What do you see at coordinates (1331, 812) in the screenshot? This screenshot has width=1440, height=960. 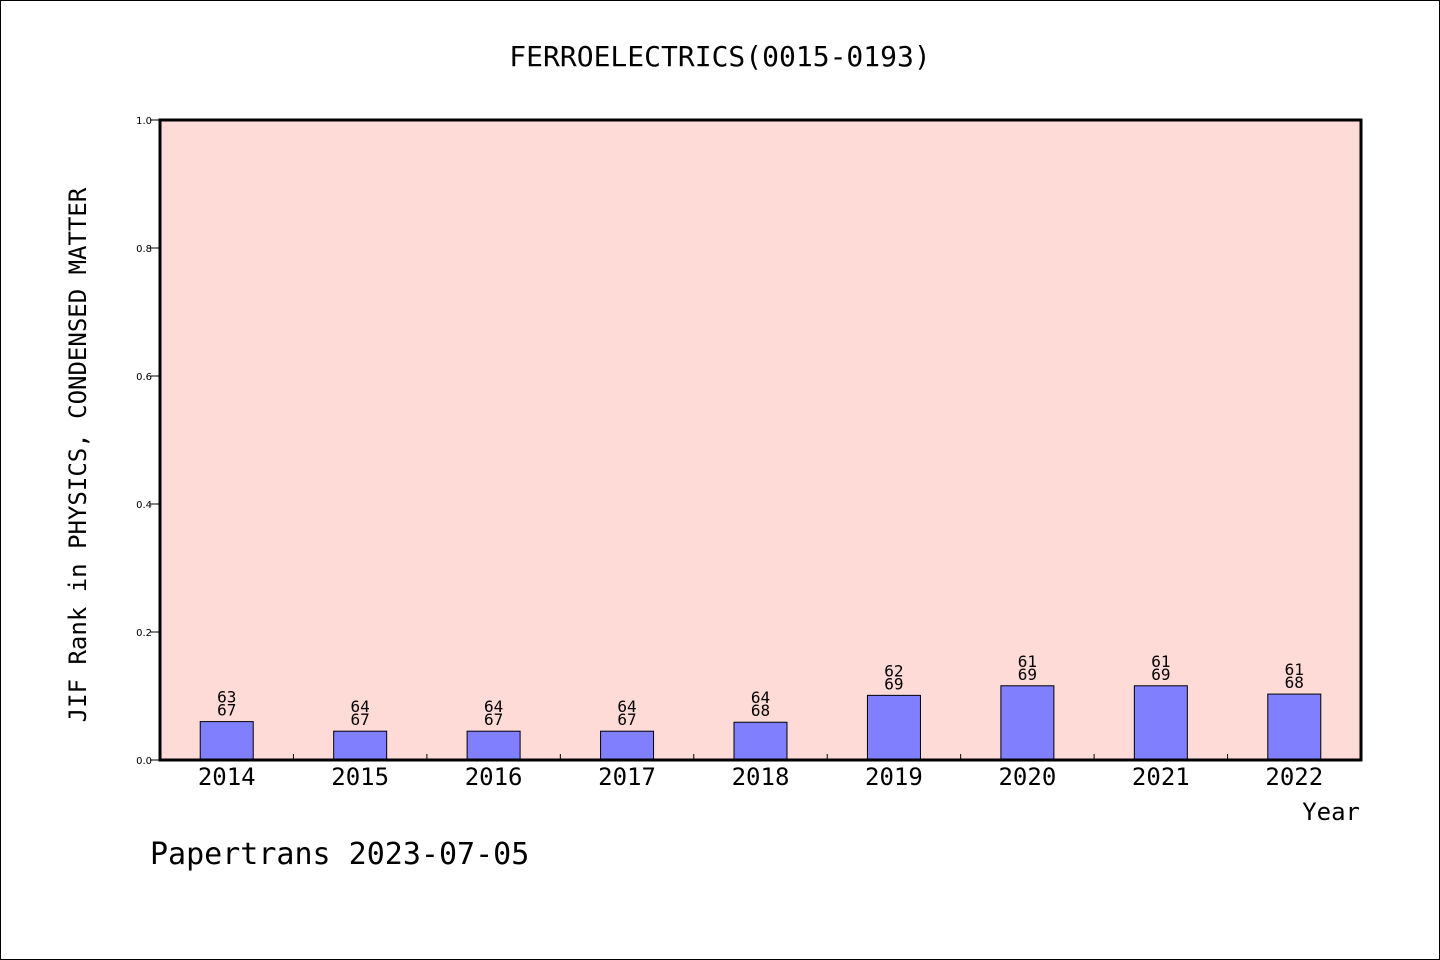 I see `x-axis-label: Year` at bounding box center [1331, 812].